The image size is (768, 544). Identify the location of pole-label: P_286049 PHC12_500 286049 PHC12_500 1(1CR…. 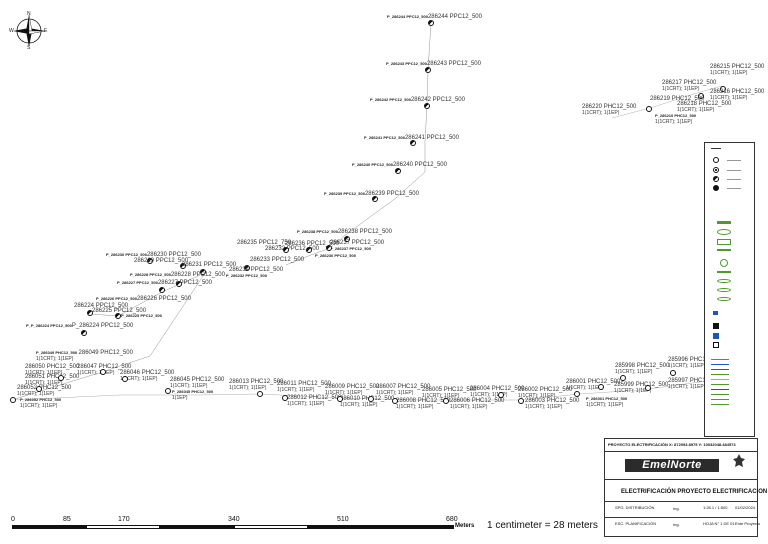
(84, 356).